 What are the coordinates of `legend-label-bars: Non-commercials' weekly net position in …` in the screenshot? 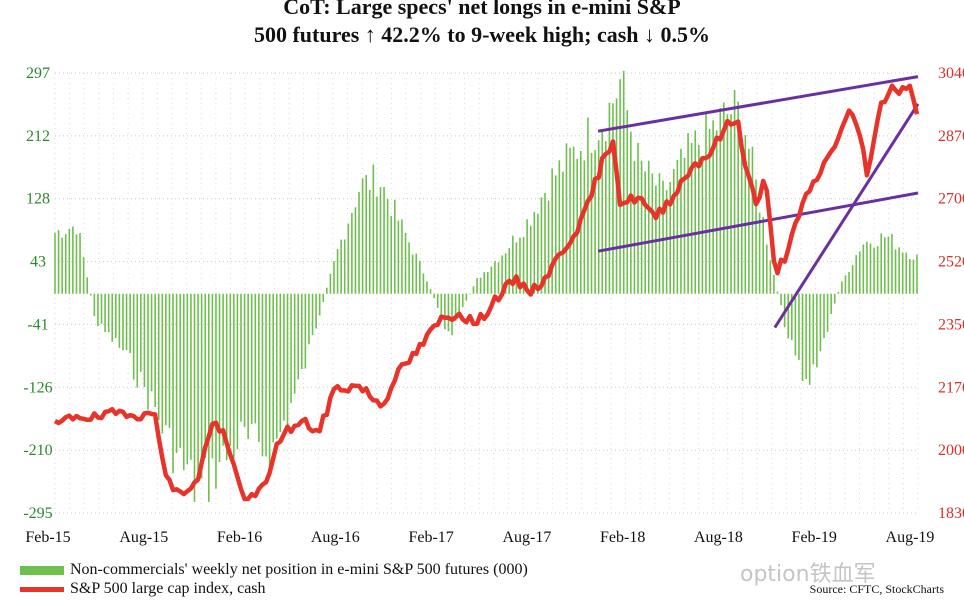 It's located at (299, 569).